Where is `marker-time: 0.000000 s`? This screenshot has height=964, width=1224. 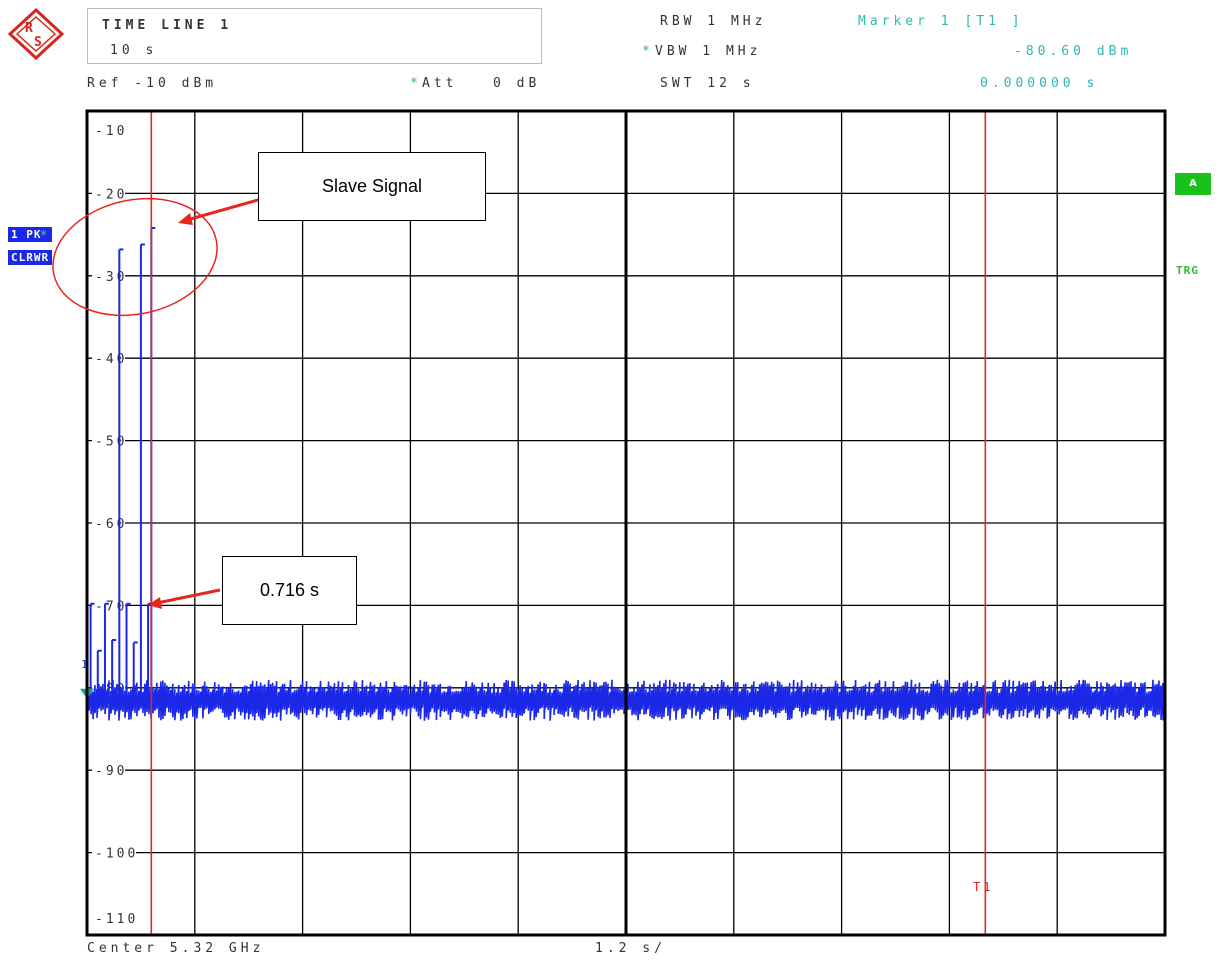 marker-time: 0.000000 s is located at coordinates (1039, 83).